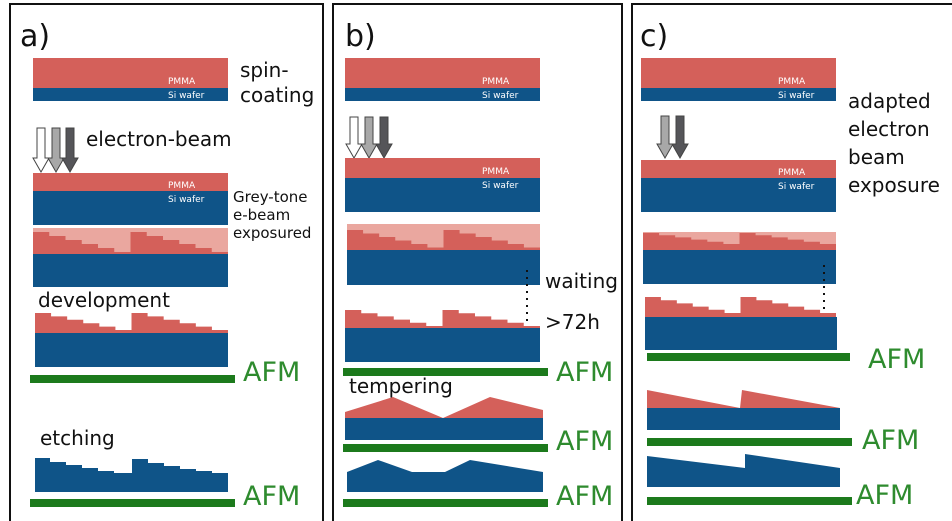 The width and height of the screenshot is (952, 521). Describe the element at coordinates (889, 101) in the screenshot. I see `step-label: adapted` at that location.